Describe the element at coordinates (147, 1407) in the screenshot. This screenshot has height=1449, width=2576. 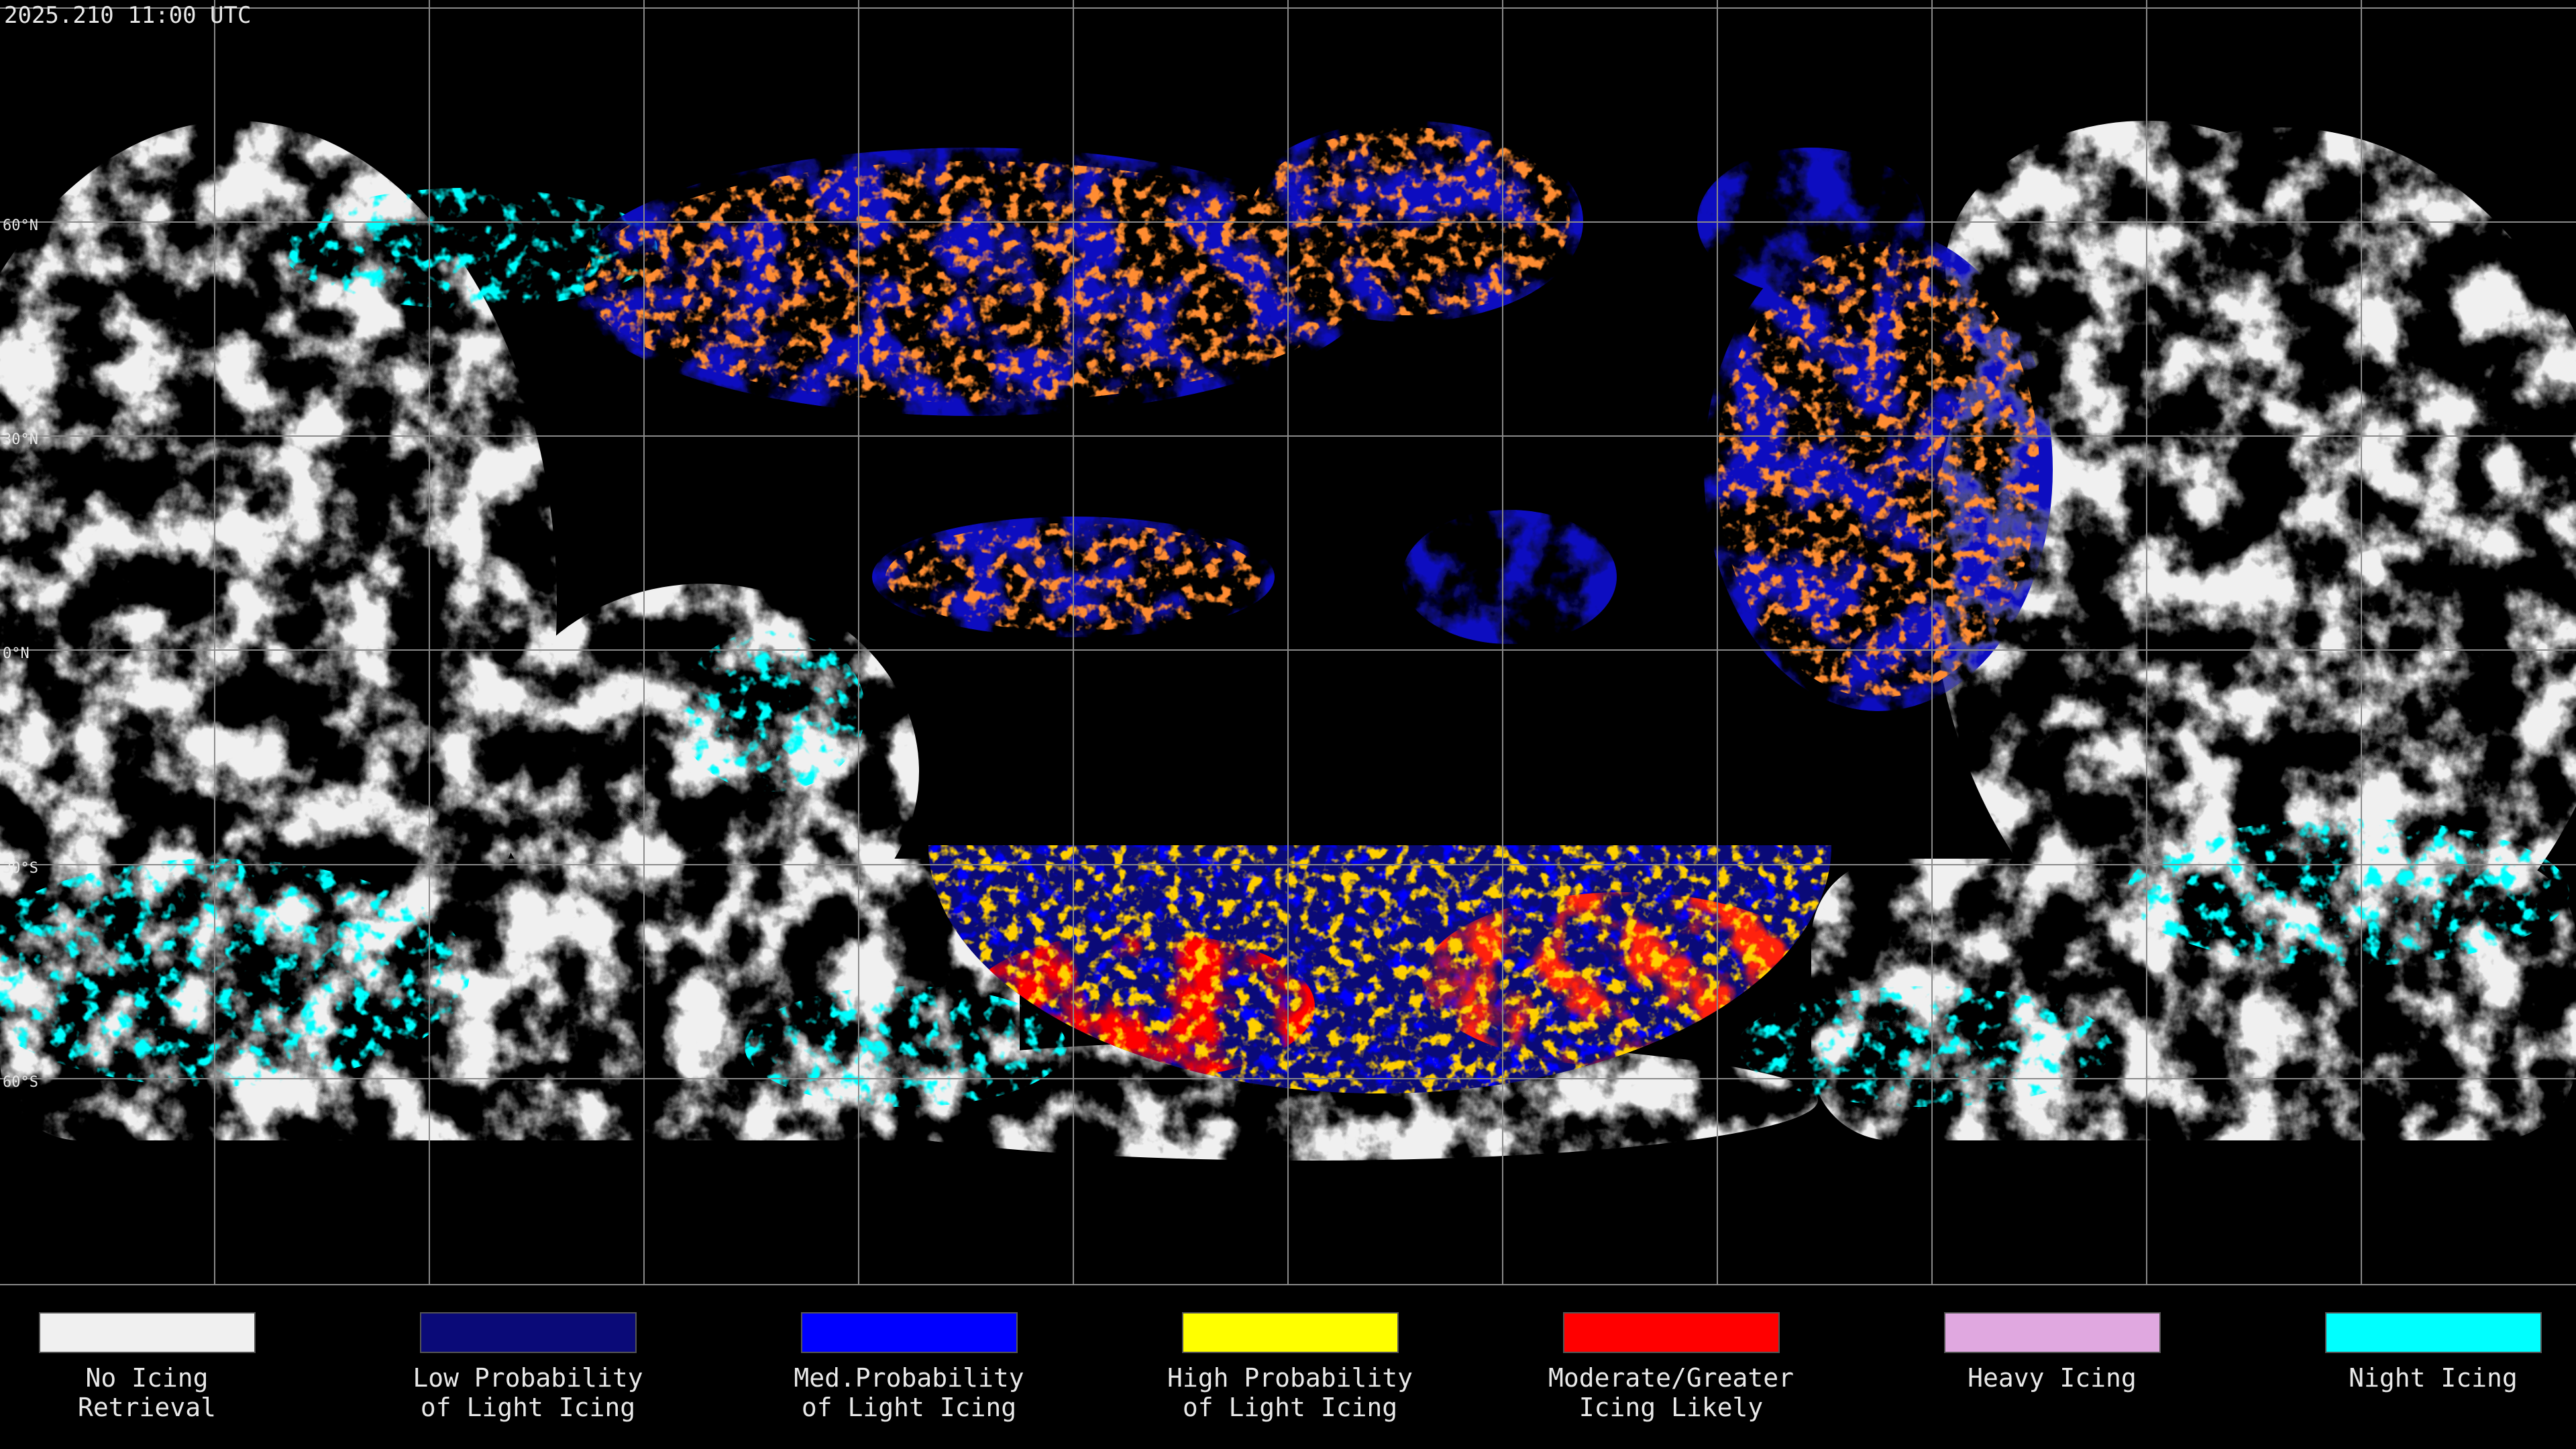
I see `legend-label: Retrieval` at that location.